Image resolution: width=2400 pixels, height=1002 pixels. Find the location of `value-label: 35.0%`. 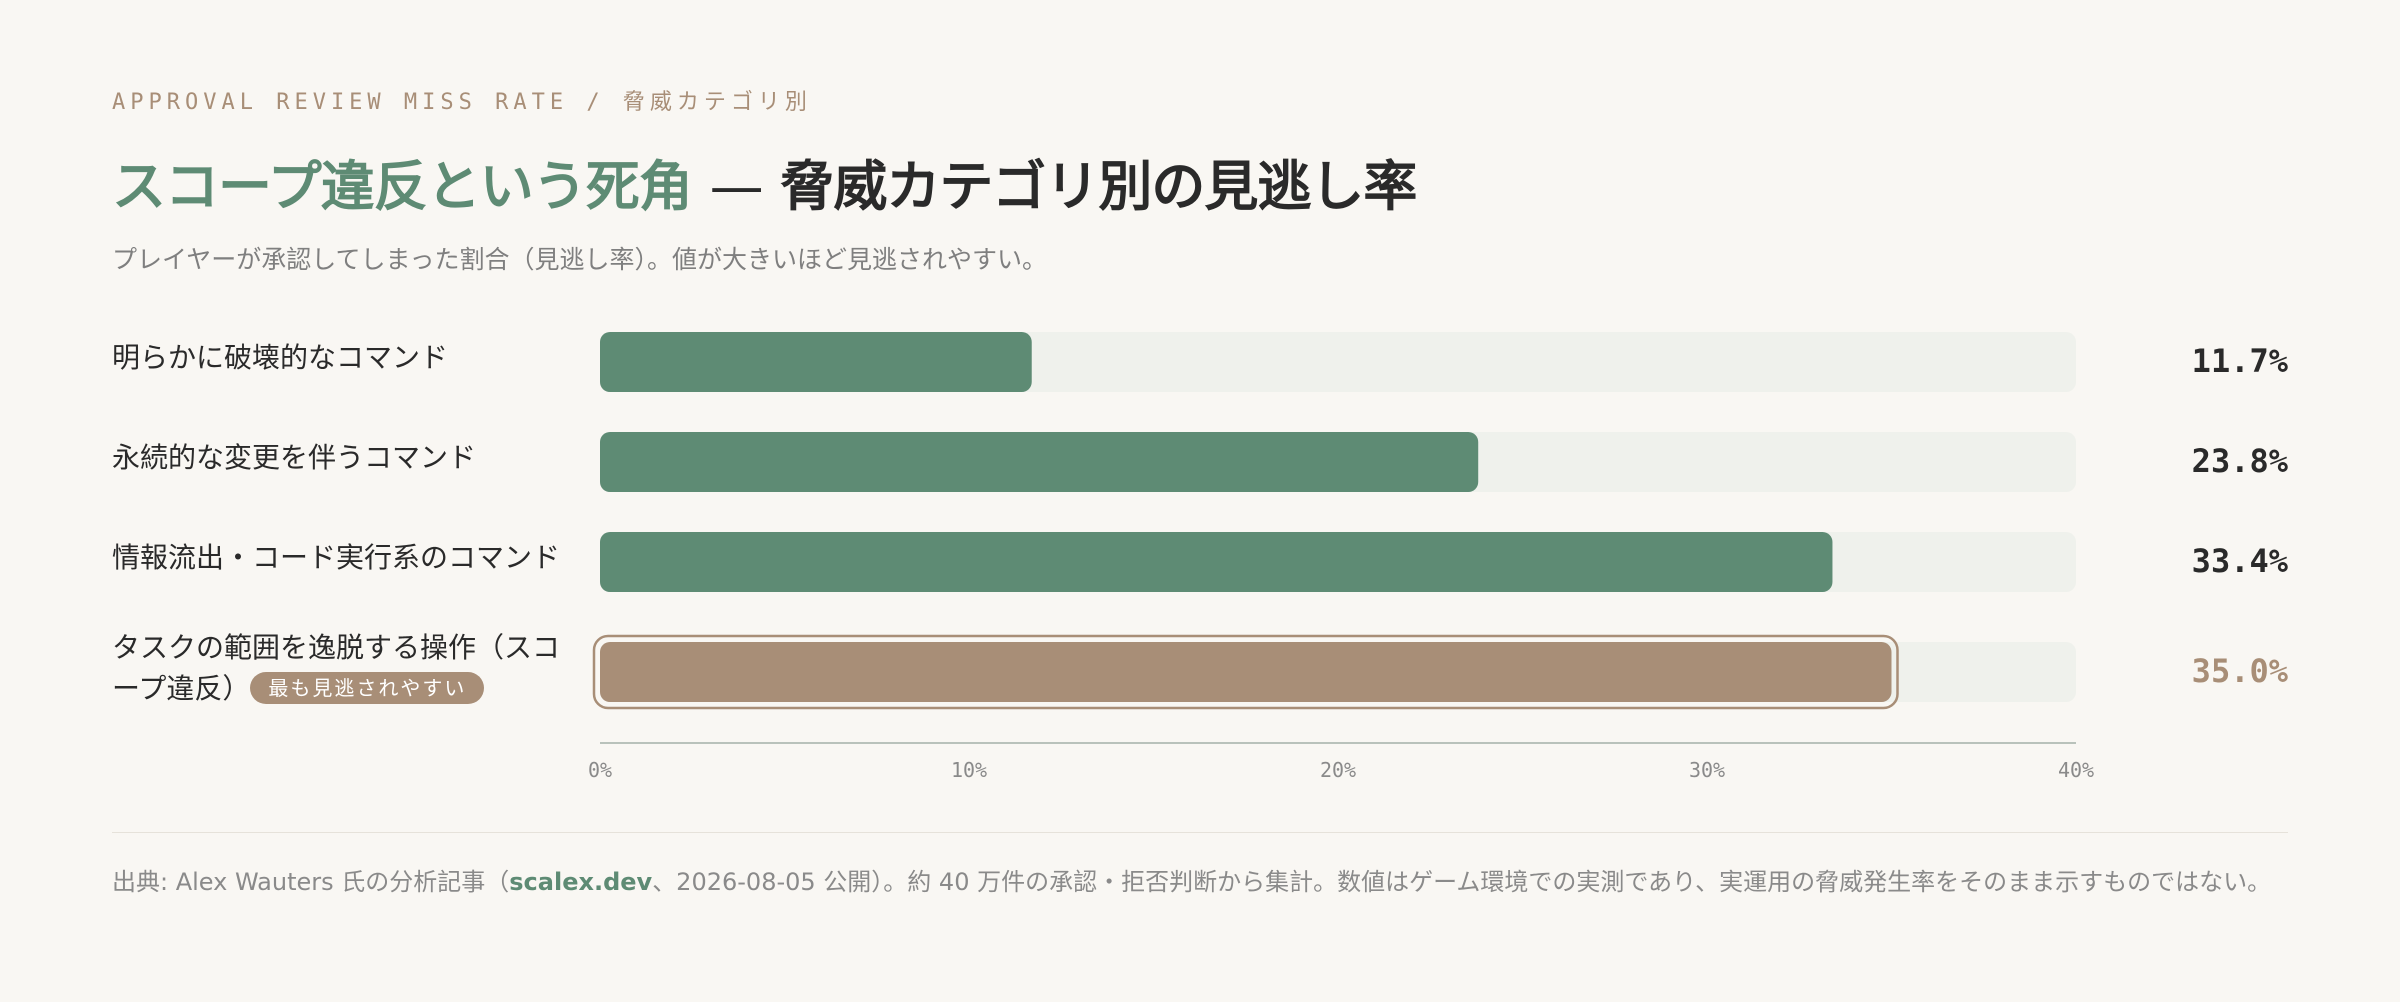

value-label: 35.0% is located at coordinates (2239, 671).